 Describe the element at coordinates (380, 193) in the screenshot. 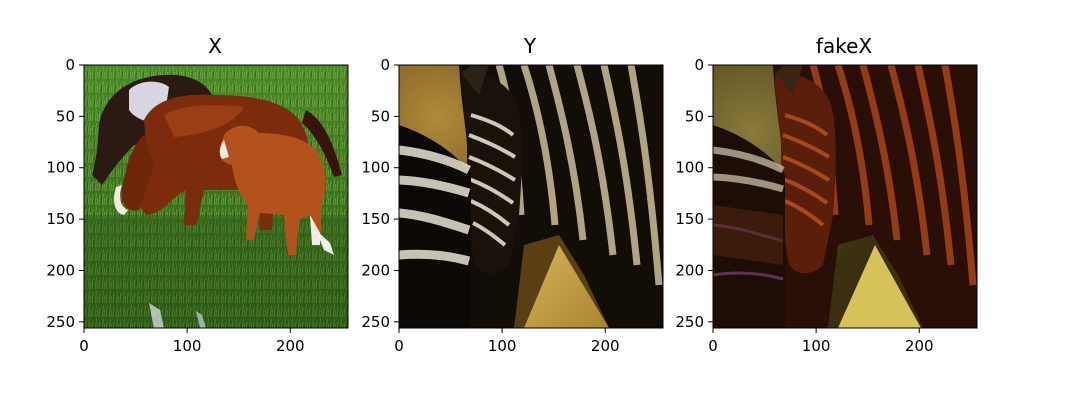

I see `y-ticks-y: 0 50 100 150 200 250` at that location.